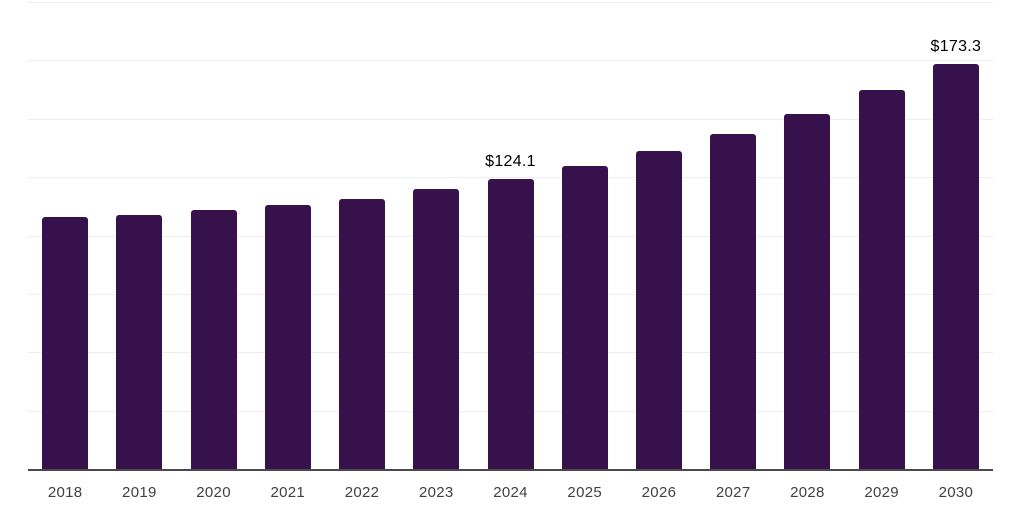  What do you see at coordinates (288, 492) in the screenshot?
I see `x-tick-2021: 2021` at bounding box center [288, 492].